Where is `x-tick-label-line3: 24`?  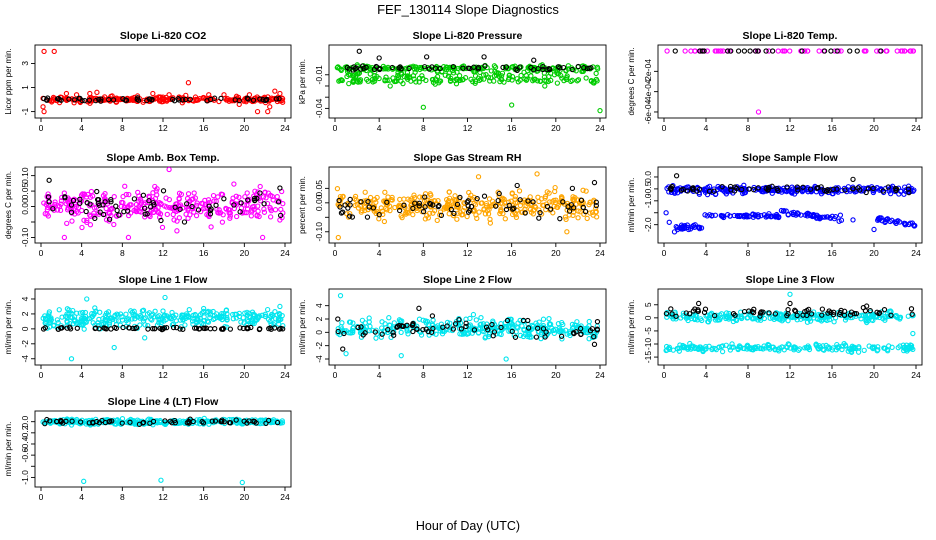 x-tick-label-line3: 24 is located at coordinates (916, 375).